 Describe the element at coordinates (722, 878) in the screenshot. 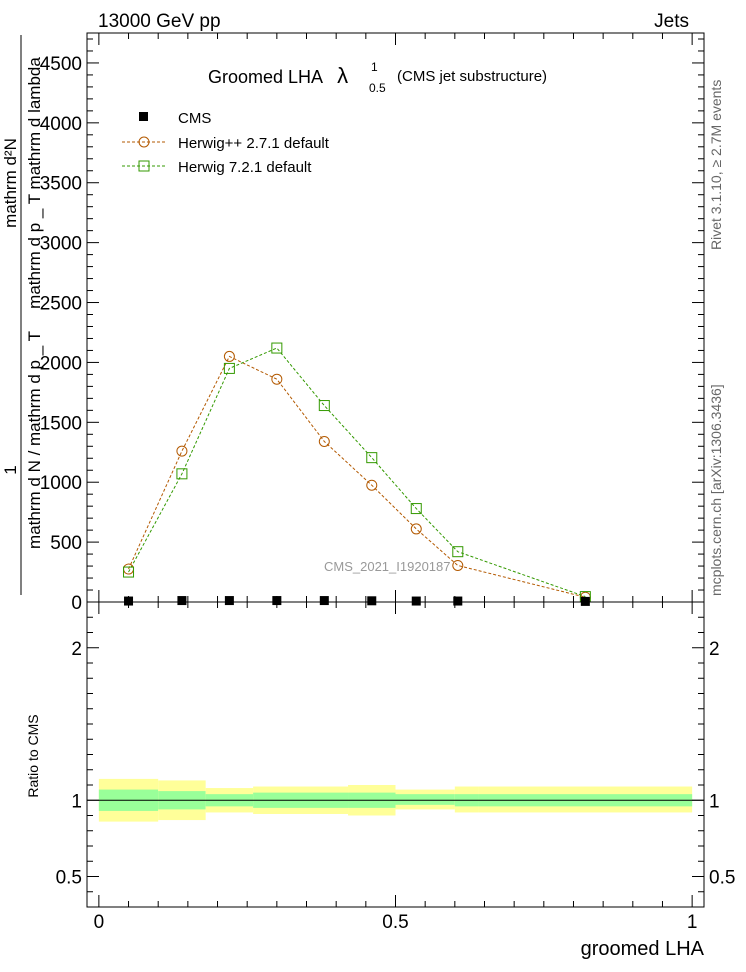

I see `ratio-tick-label-right: 0.5` at that location.